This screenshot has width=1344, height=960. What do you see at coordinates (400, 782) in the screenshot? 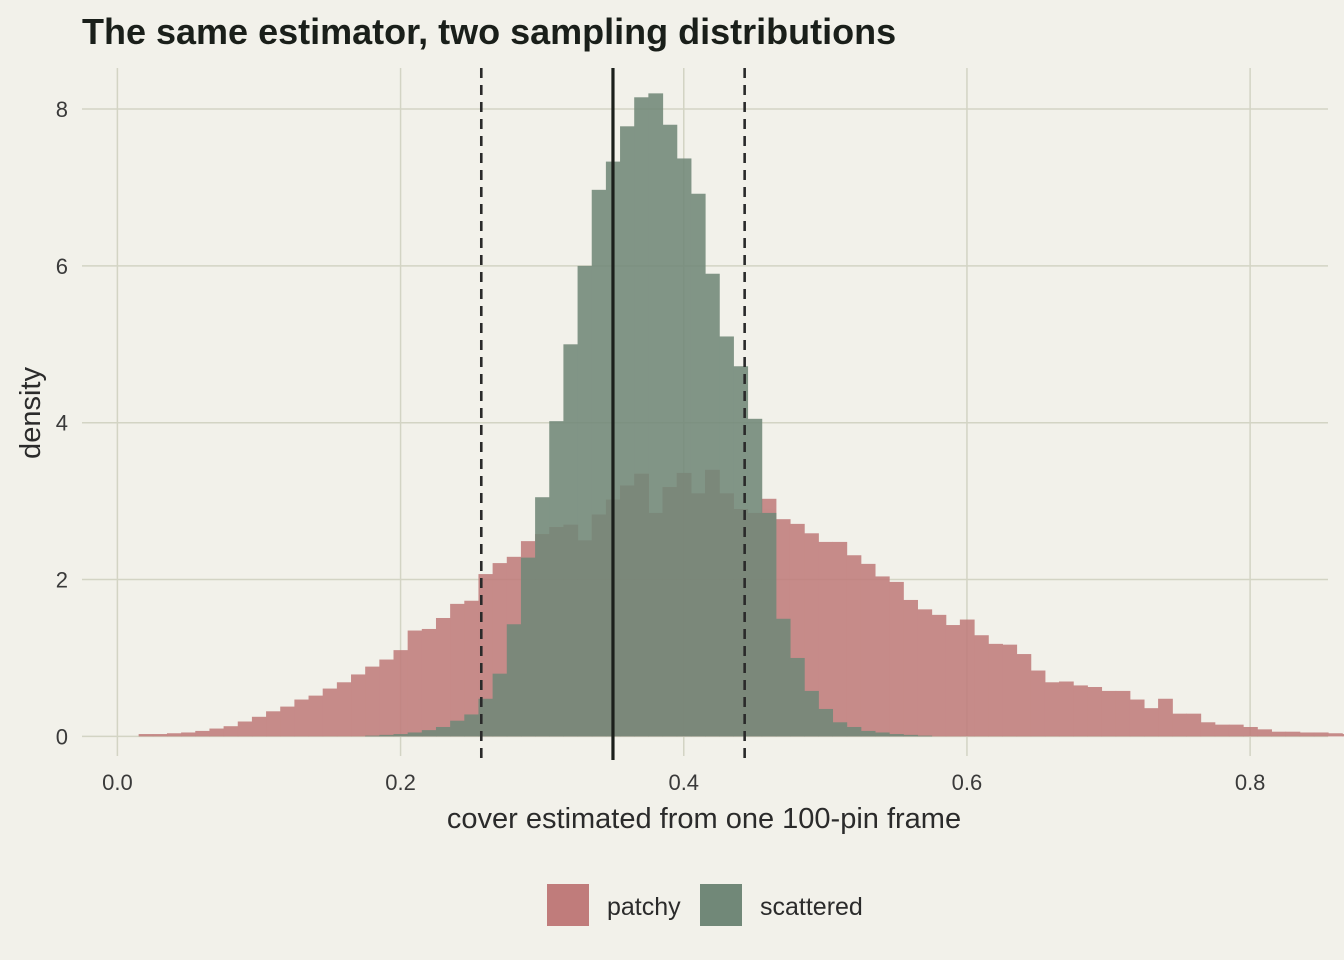
I see `x-tick-label: 0.2` at bounding box center [400, 782].